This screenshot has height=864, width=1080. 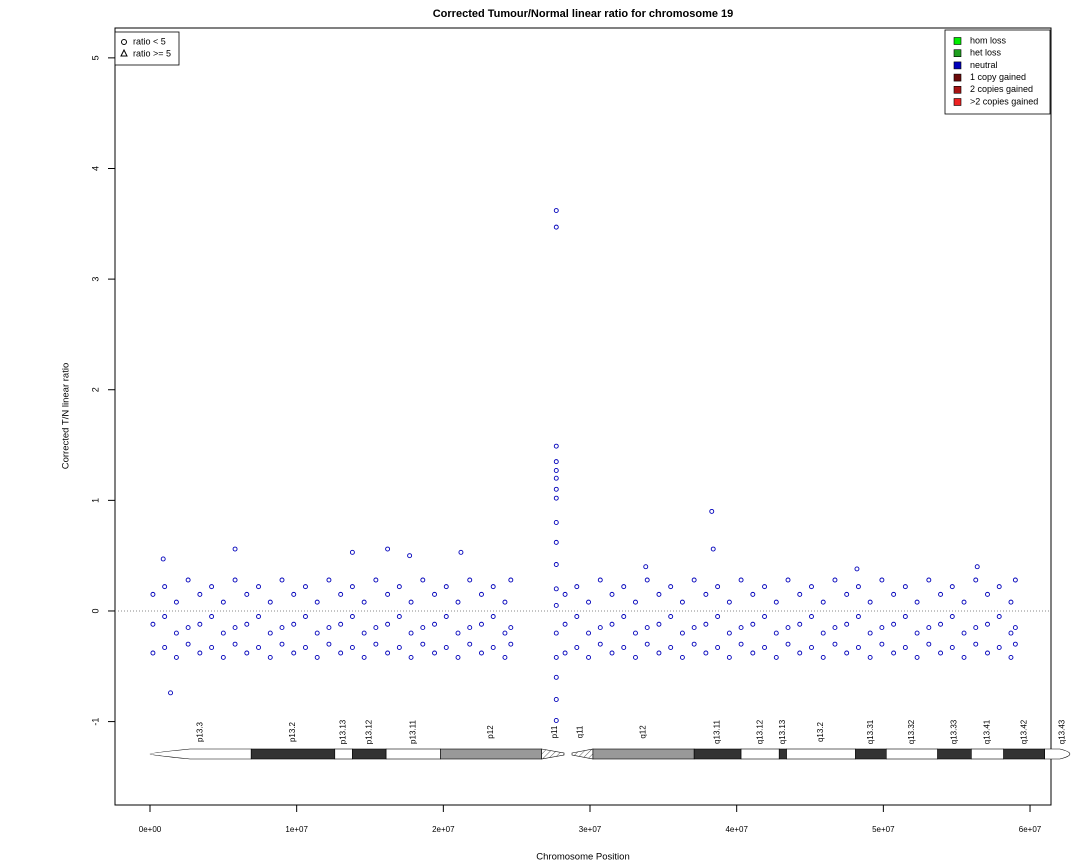 I want to click on ideogram-label: q13.43, so click(x=1061, y=731).